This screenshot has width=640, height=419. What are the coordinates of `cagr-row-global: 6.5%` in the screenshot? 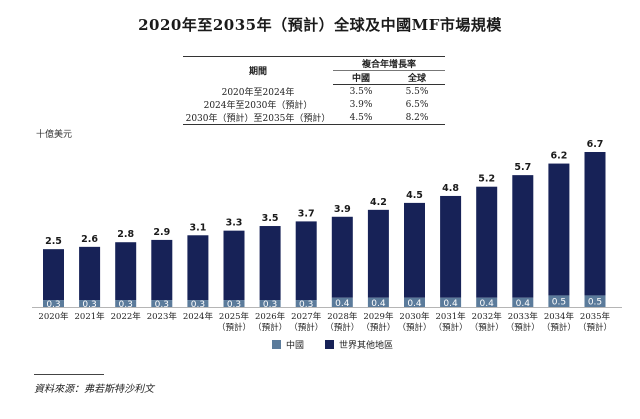 It's located at (417, 104).